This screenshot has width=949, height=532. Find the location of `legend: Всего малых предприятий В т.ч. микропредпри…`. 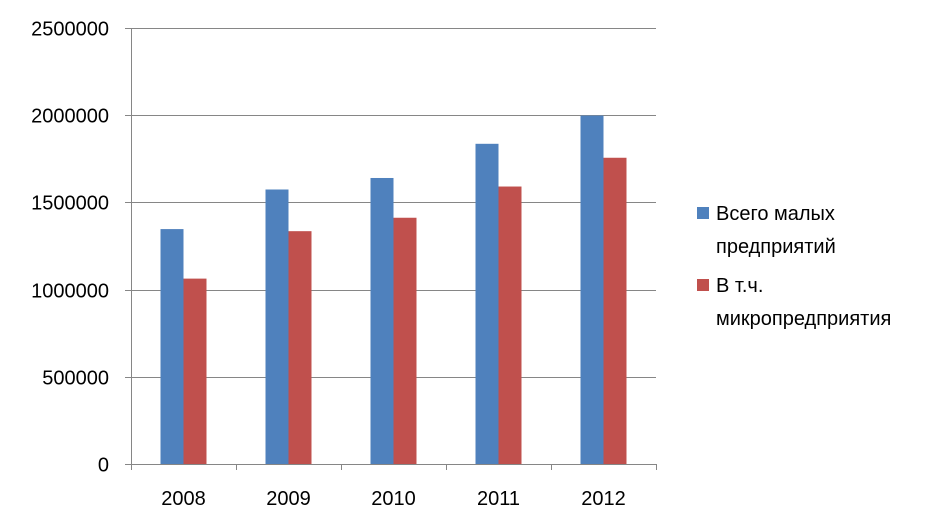

legend: Всего малых предприятий В т.ч. микропредпри… is located at coordinates (794, 266).